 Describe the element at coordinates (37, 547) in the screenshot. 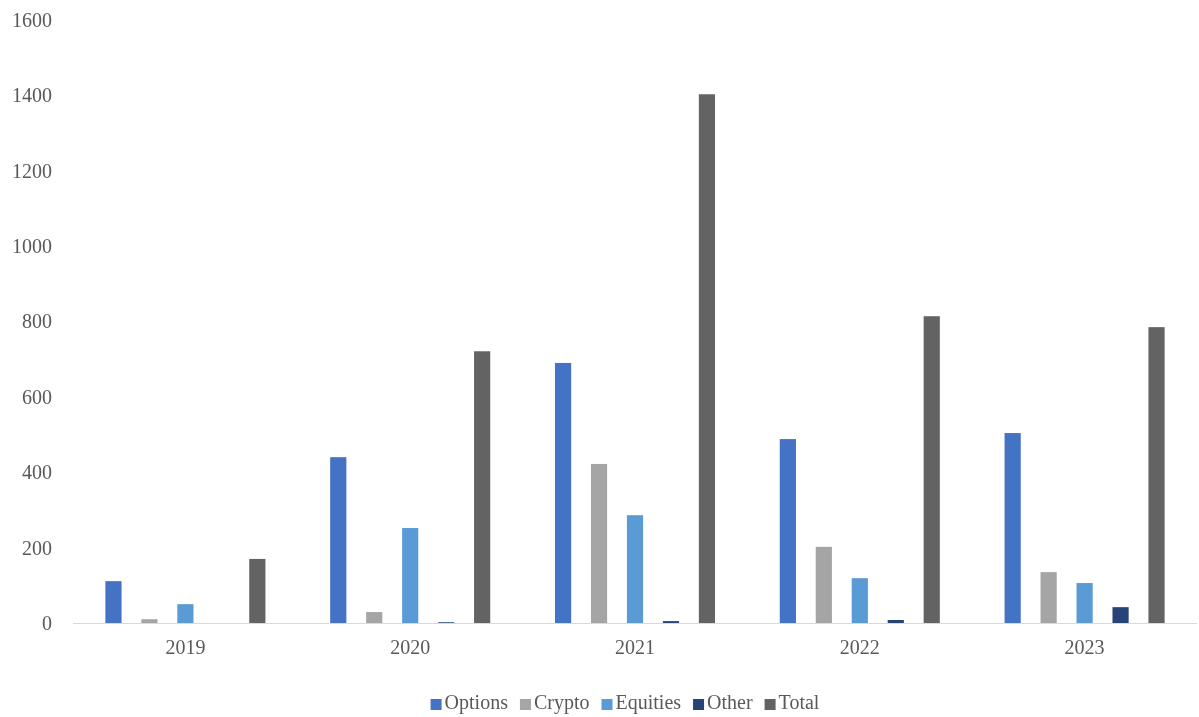

I see `y-tick-label: 200` at that location.